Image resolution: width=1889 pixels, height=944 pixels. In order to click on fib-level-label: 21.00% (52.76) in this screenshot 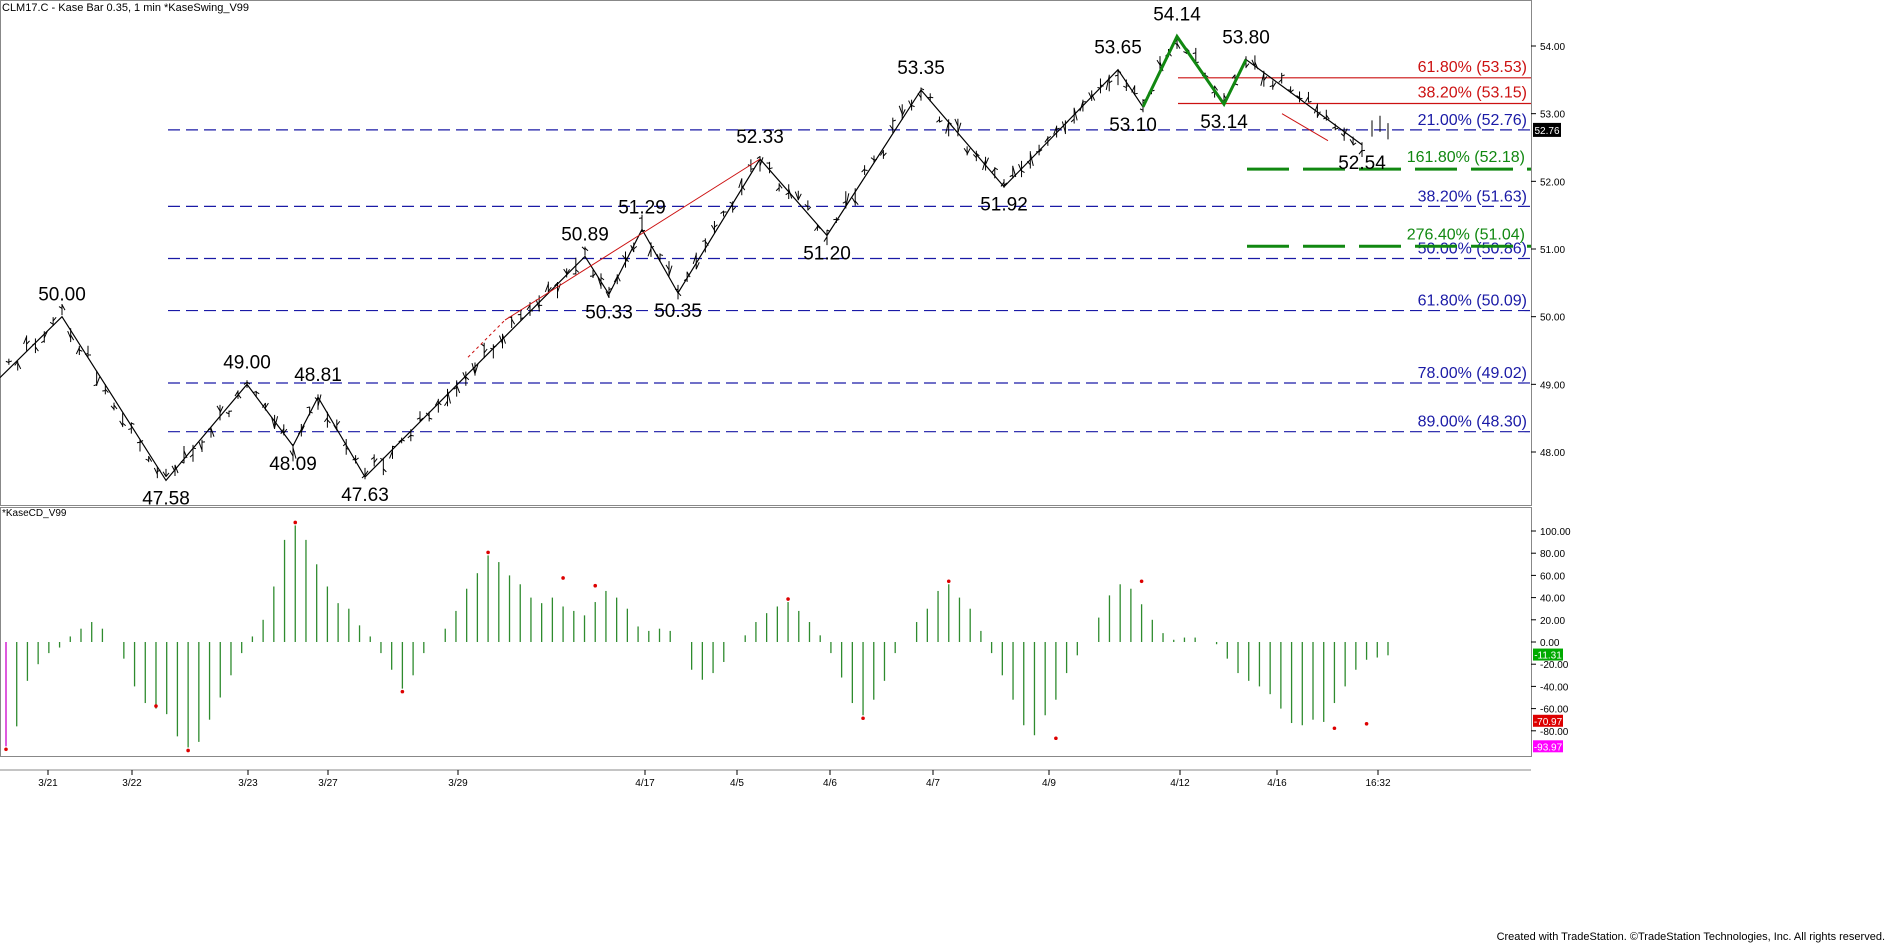, I will do `click(1472, 120)`.